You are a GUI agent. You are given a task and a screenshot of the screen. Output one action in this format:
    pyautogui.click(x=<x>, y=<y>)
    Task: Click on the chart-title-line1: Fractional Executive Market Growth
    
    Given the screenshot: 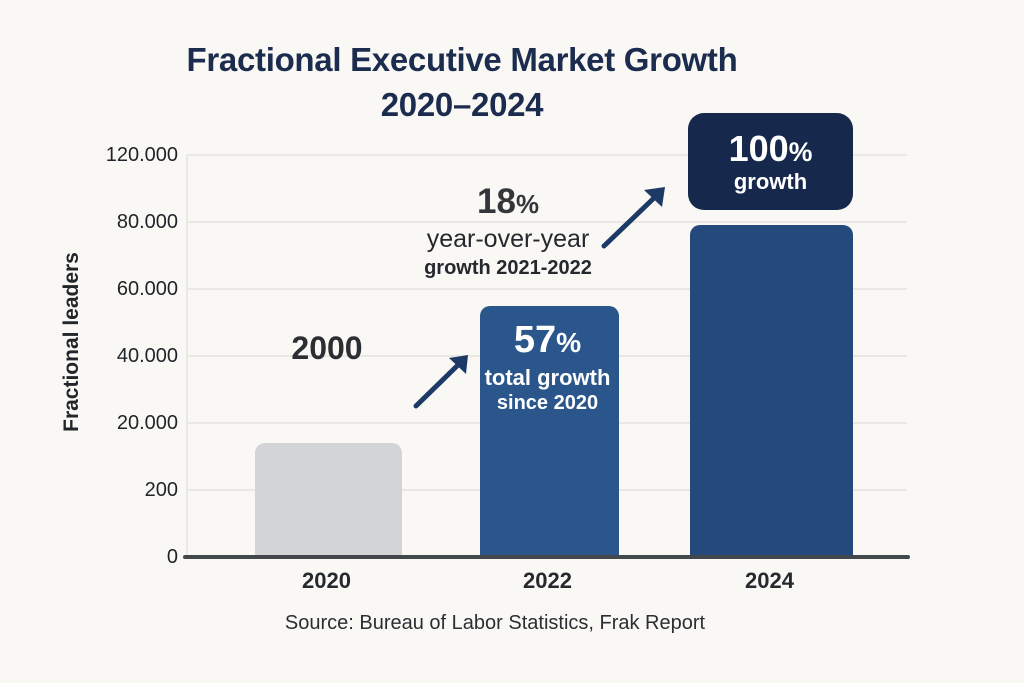 What is the action you would take?
    pyautogui.click(x=462, y=59)
    